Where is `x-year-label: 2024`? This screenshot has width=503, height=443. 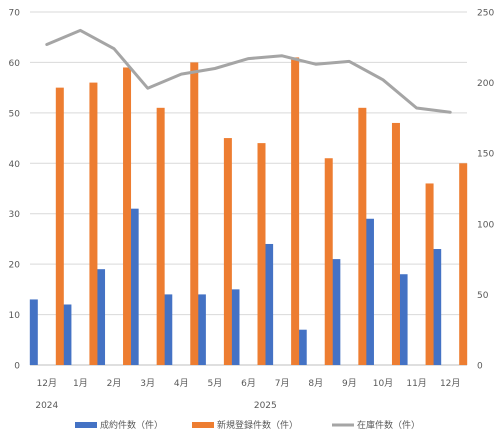 x-year-label: 2024 is located at coordinates (46, 406).